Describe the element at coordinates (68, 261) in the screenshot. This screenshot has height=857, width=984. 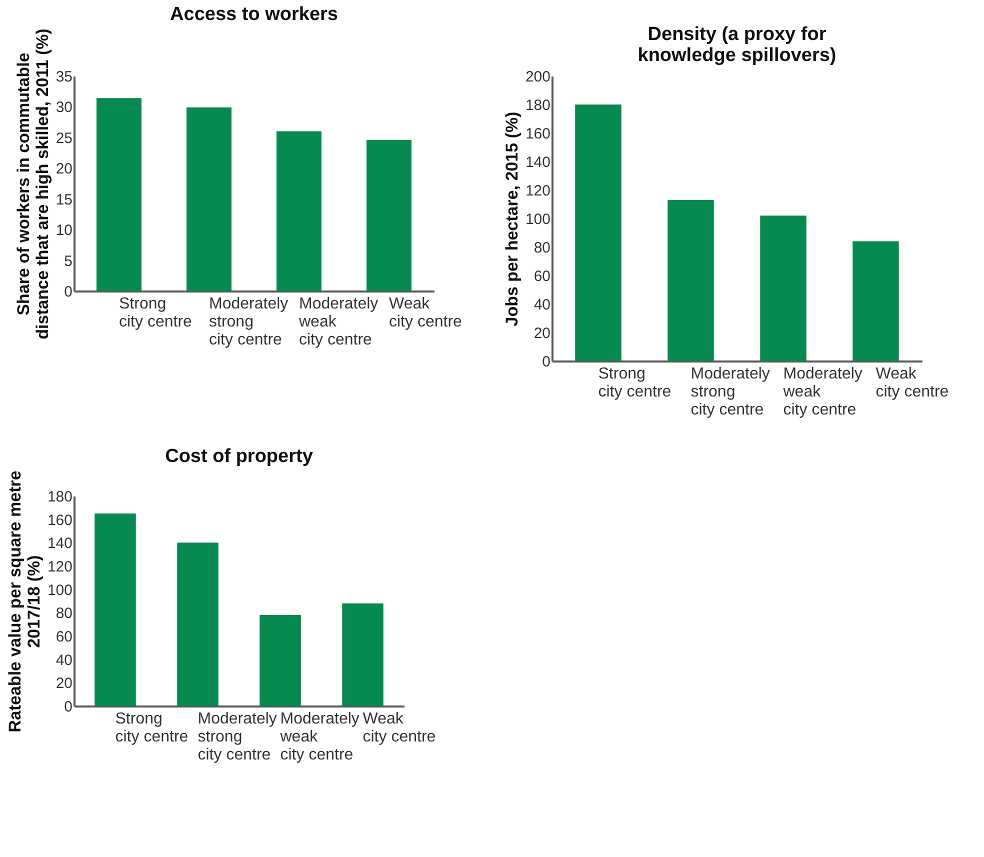
I see `y-tick-label: 5` at that location.